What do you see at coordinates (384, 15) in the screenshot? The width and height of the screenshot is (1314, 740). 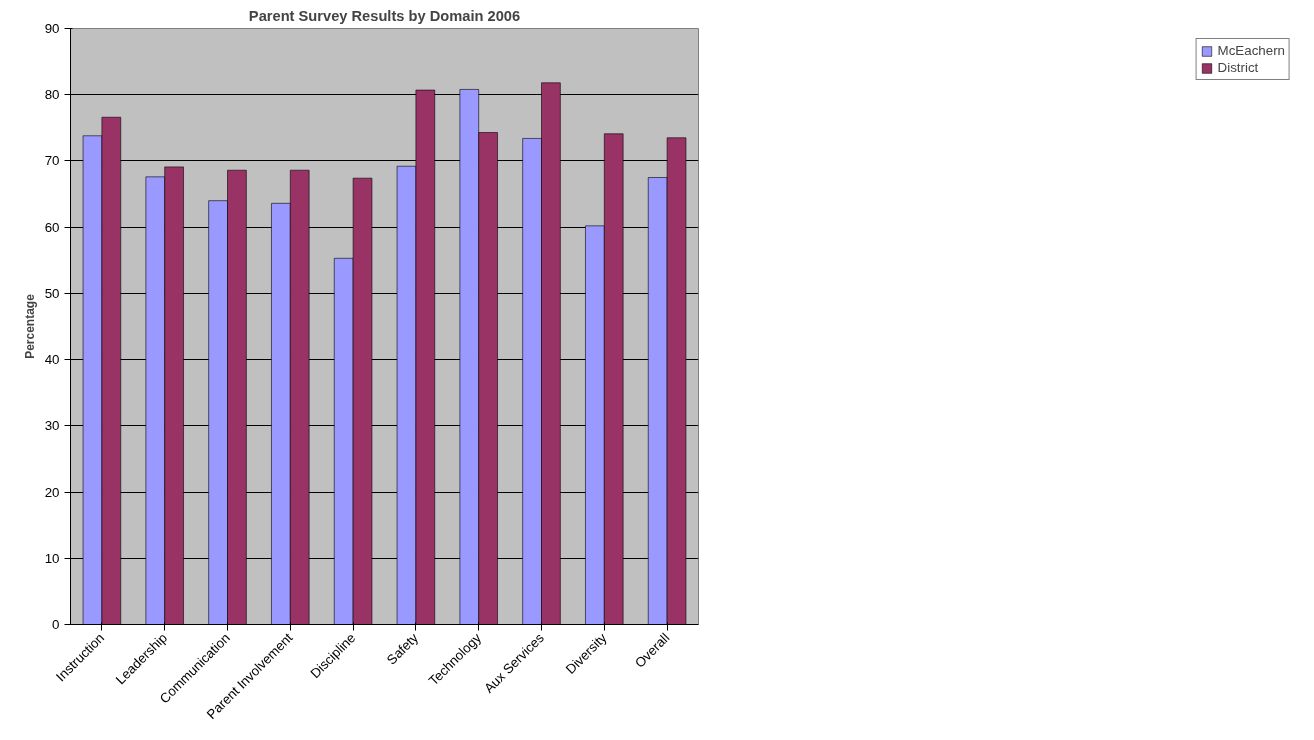 I see `chart-title: Parent Survey Results by Domain 2006` at bounding box center [384, 15].